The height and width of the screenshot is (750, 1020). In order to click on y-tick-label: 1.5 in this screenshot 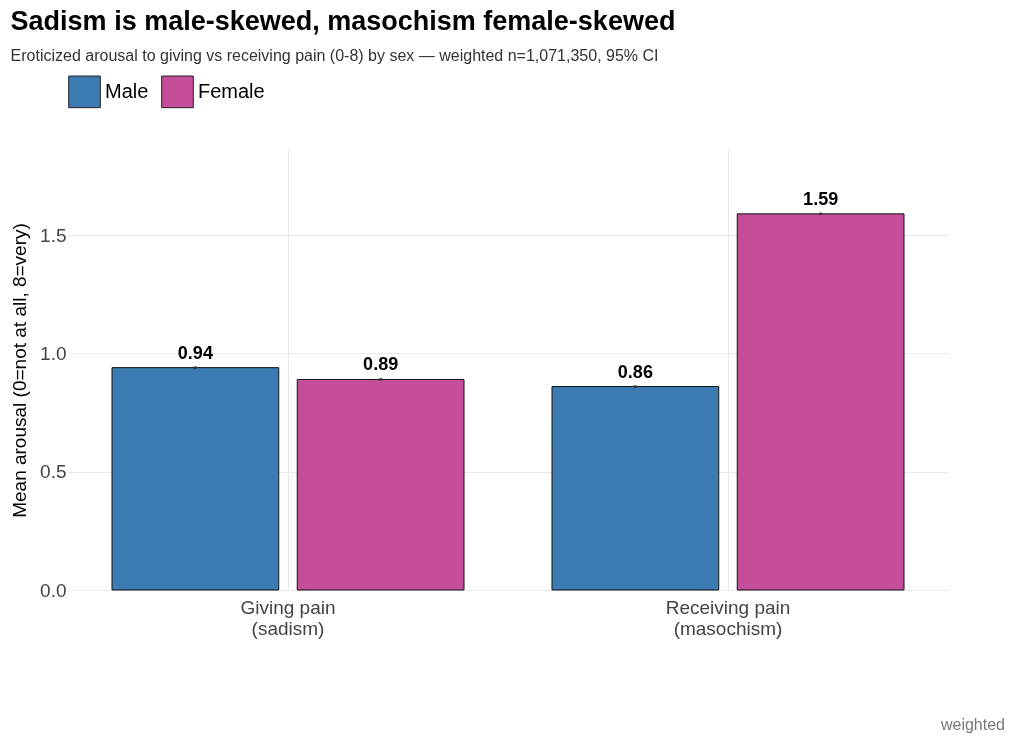, I will do `click(53, 235)`.